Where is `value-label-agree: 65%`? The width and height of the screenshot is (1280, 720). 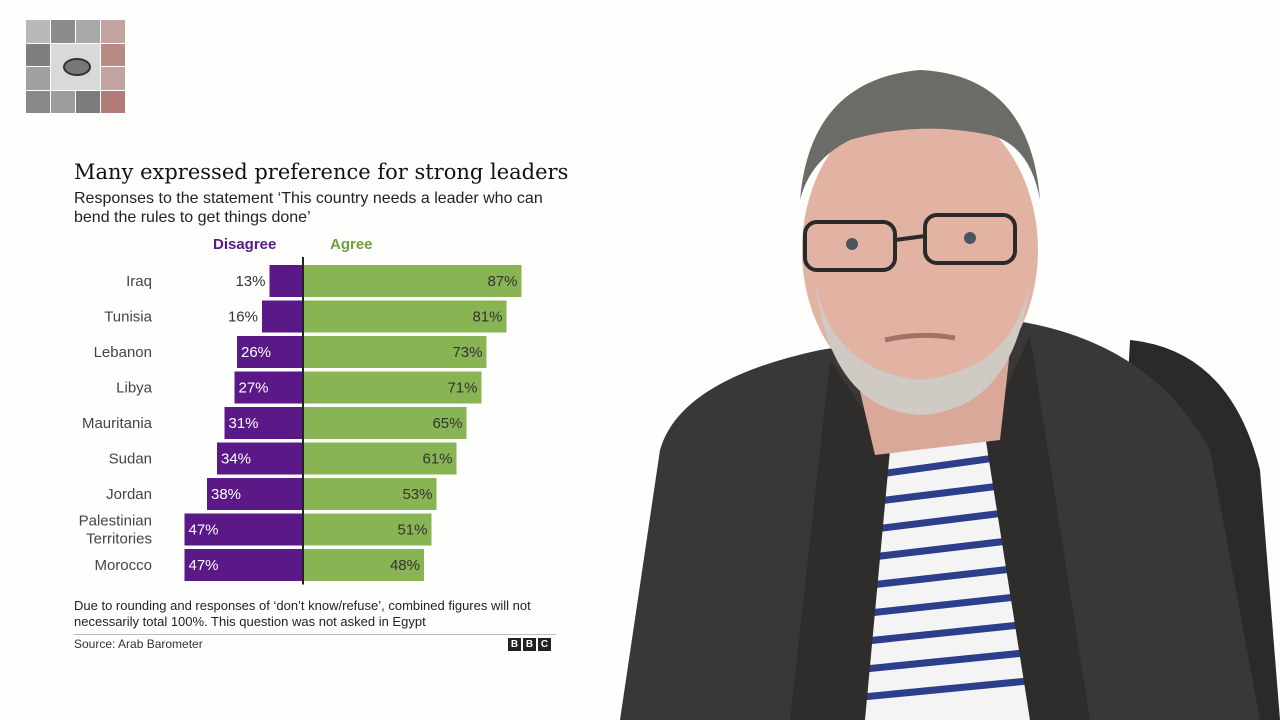 value-label-agree: 65% is located at coordinates (447, 423).